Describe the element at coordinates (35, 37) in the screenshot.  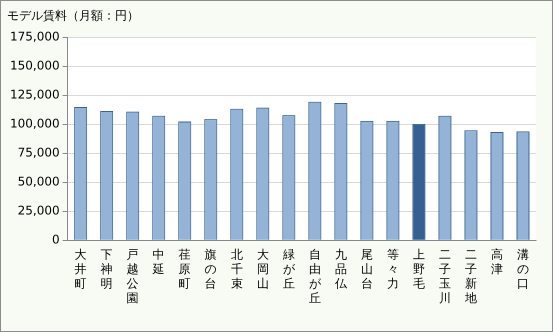
I see `y-tick-label: 175,000` at that location.